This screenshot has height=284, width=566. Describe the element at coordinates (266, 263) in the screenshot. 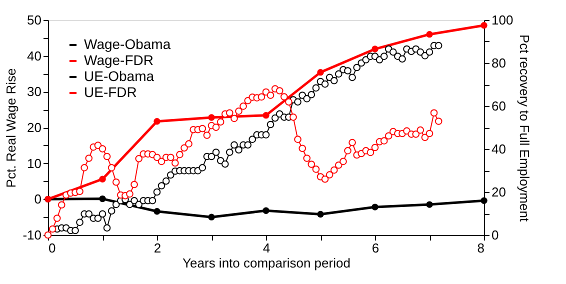

I see `x-axis-title: Years into comparison period` at that location.